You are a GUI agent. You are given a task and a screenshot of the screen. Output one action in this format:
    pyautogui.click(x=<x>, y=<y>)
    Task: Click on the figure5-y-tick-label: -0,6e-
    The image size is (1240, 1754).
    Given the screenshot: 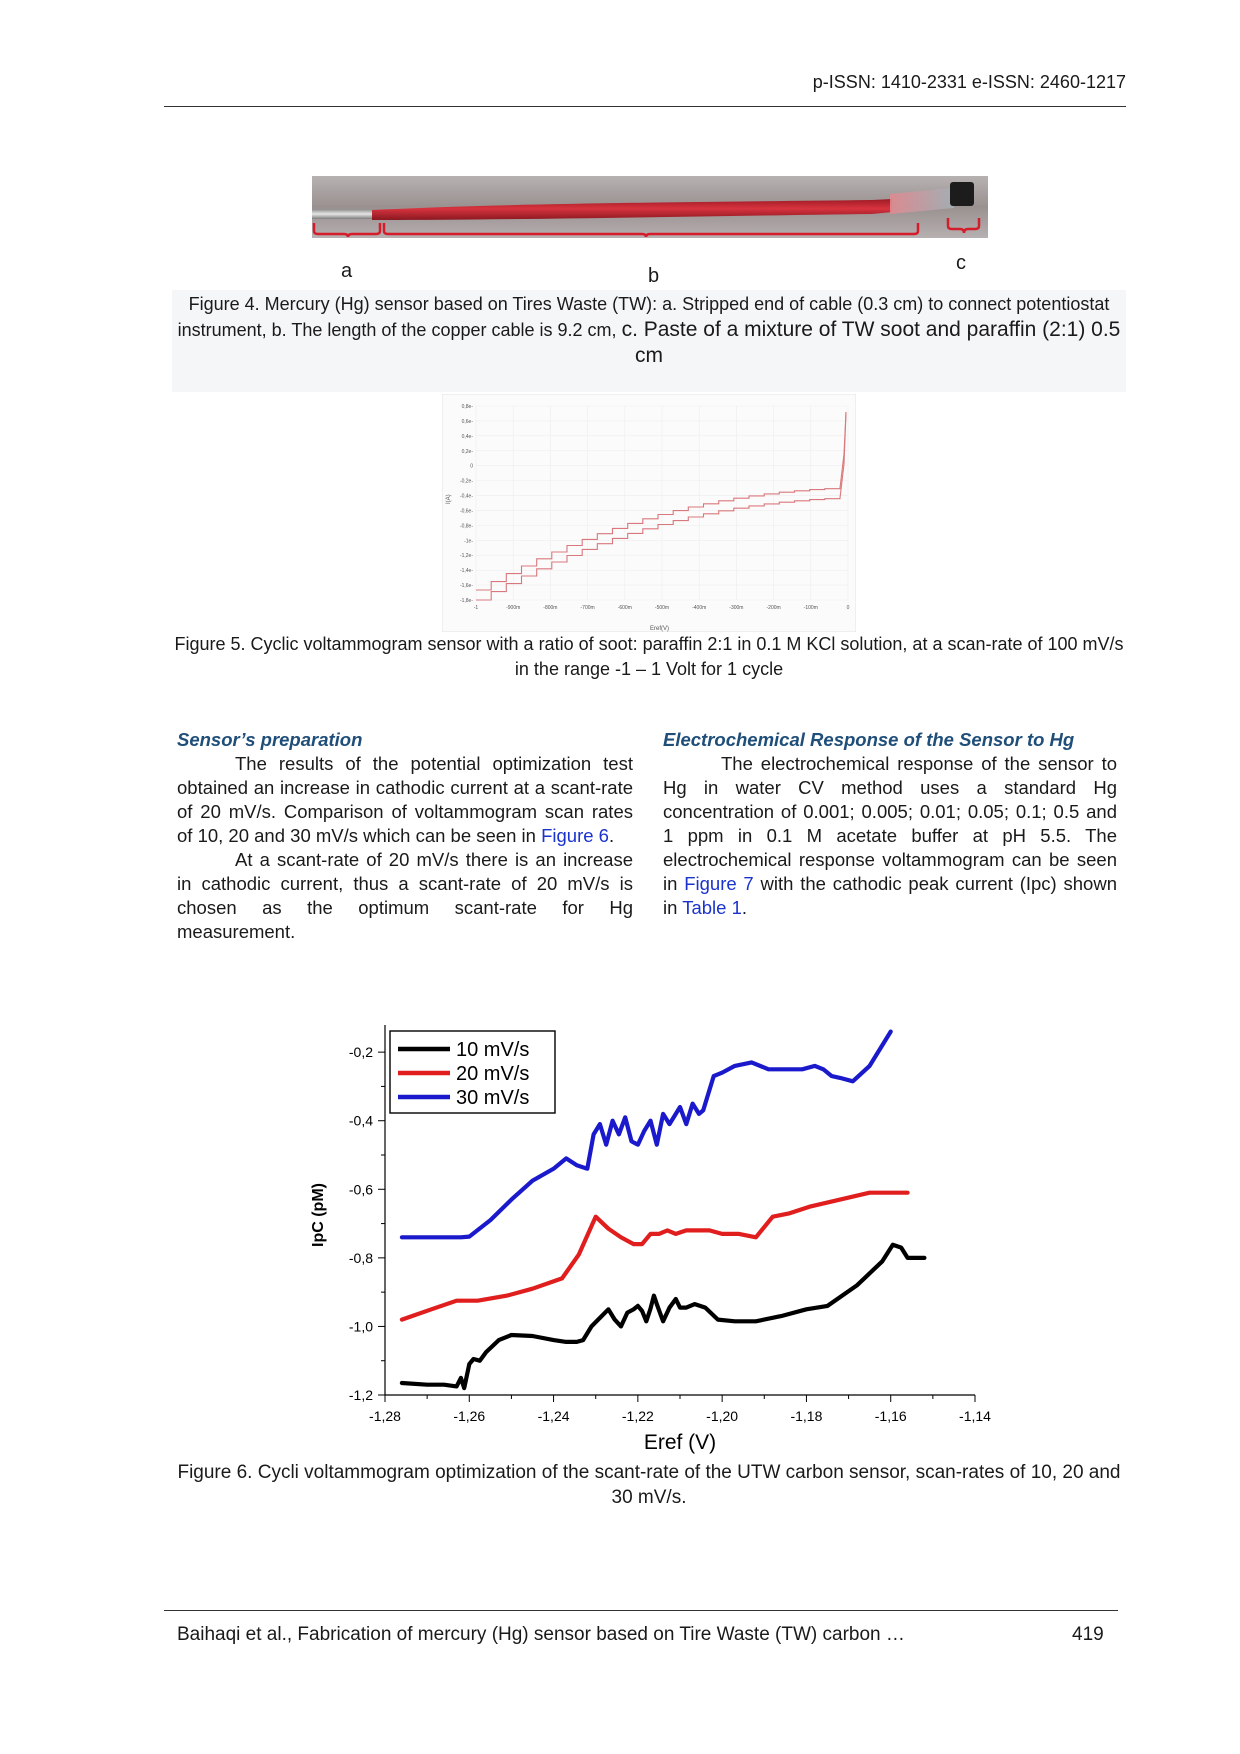 What is the action you would take?
    pyautogui.click(x=466, y=511)
    